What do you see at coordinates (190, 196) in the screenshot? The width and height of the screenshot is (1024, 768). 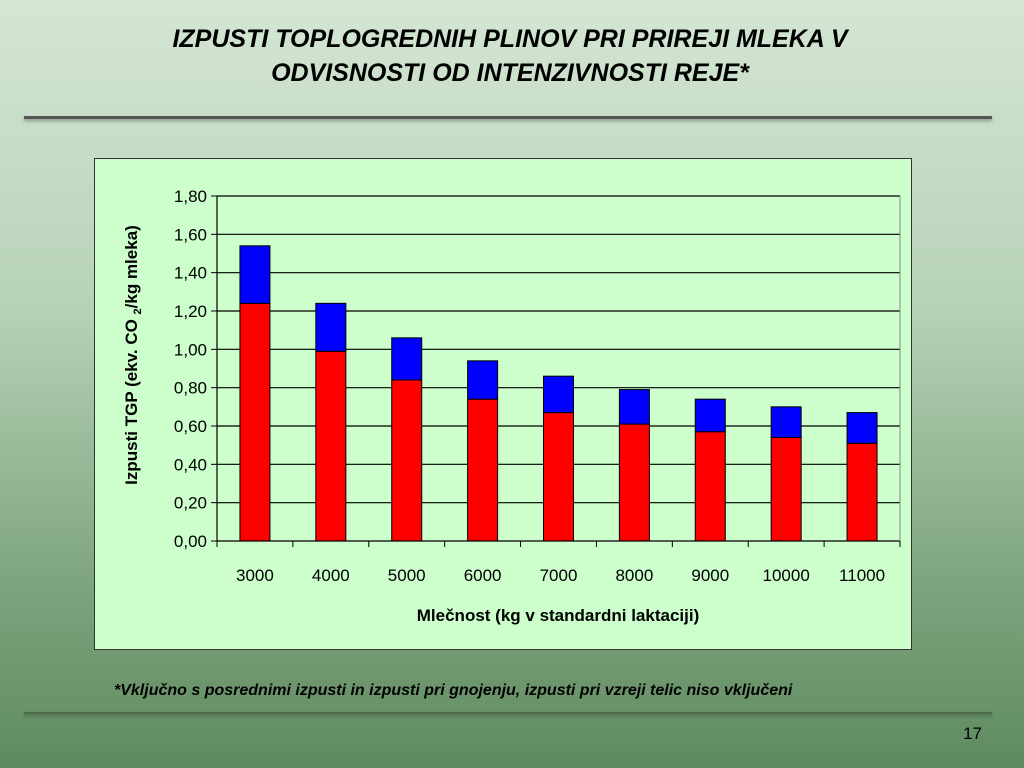 I see `y-tick-label: 1,80` at bounding box center [190, 196].